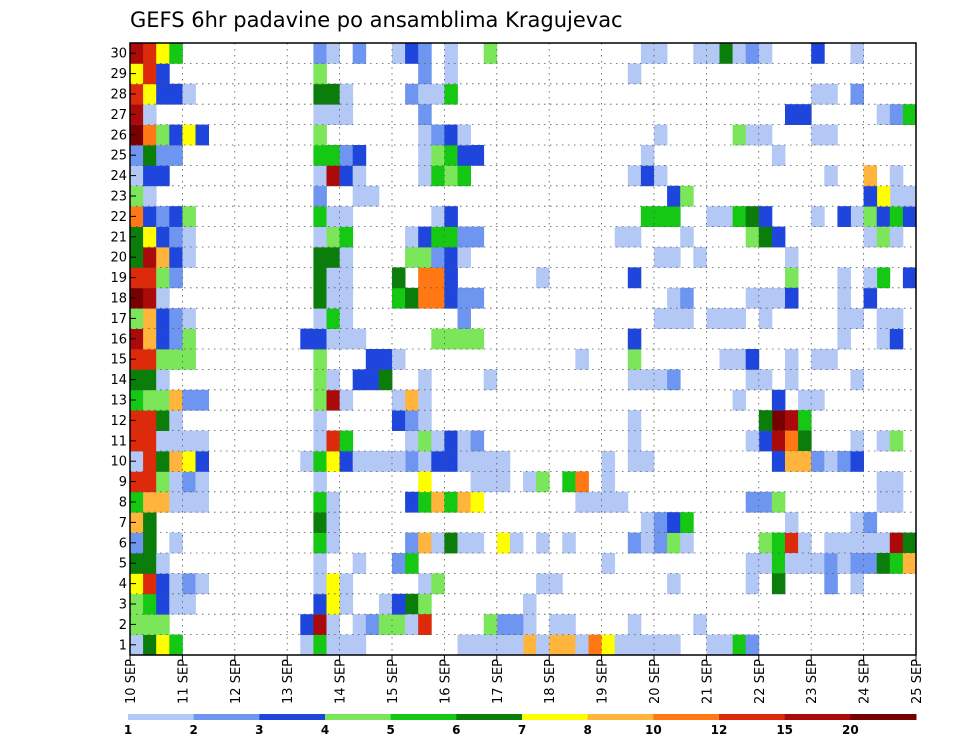  Describe the element at coordinates (707, 681) in the screenshot. I see `x-tick-label: 21 SEP` at that location.